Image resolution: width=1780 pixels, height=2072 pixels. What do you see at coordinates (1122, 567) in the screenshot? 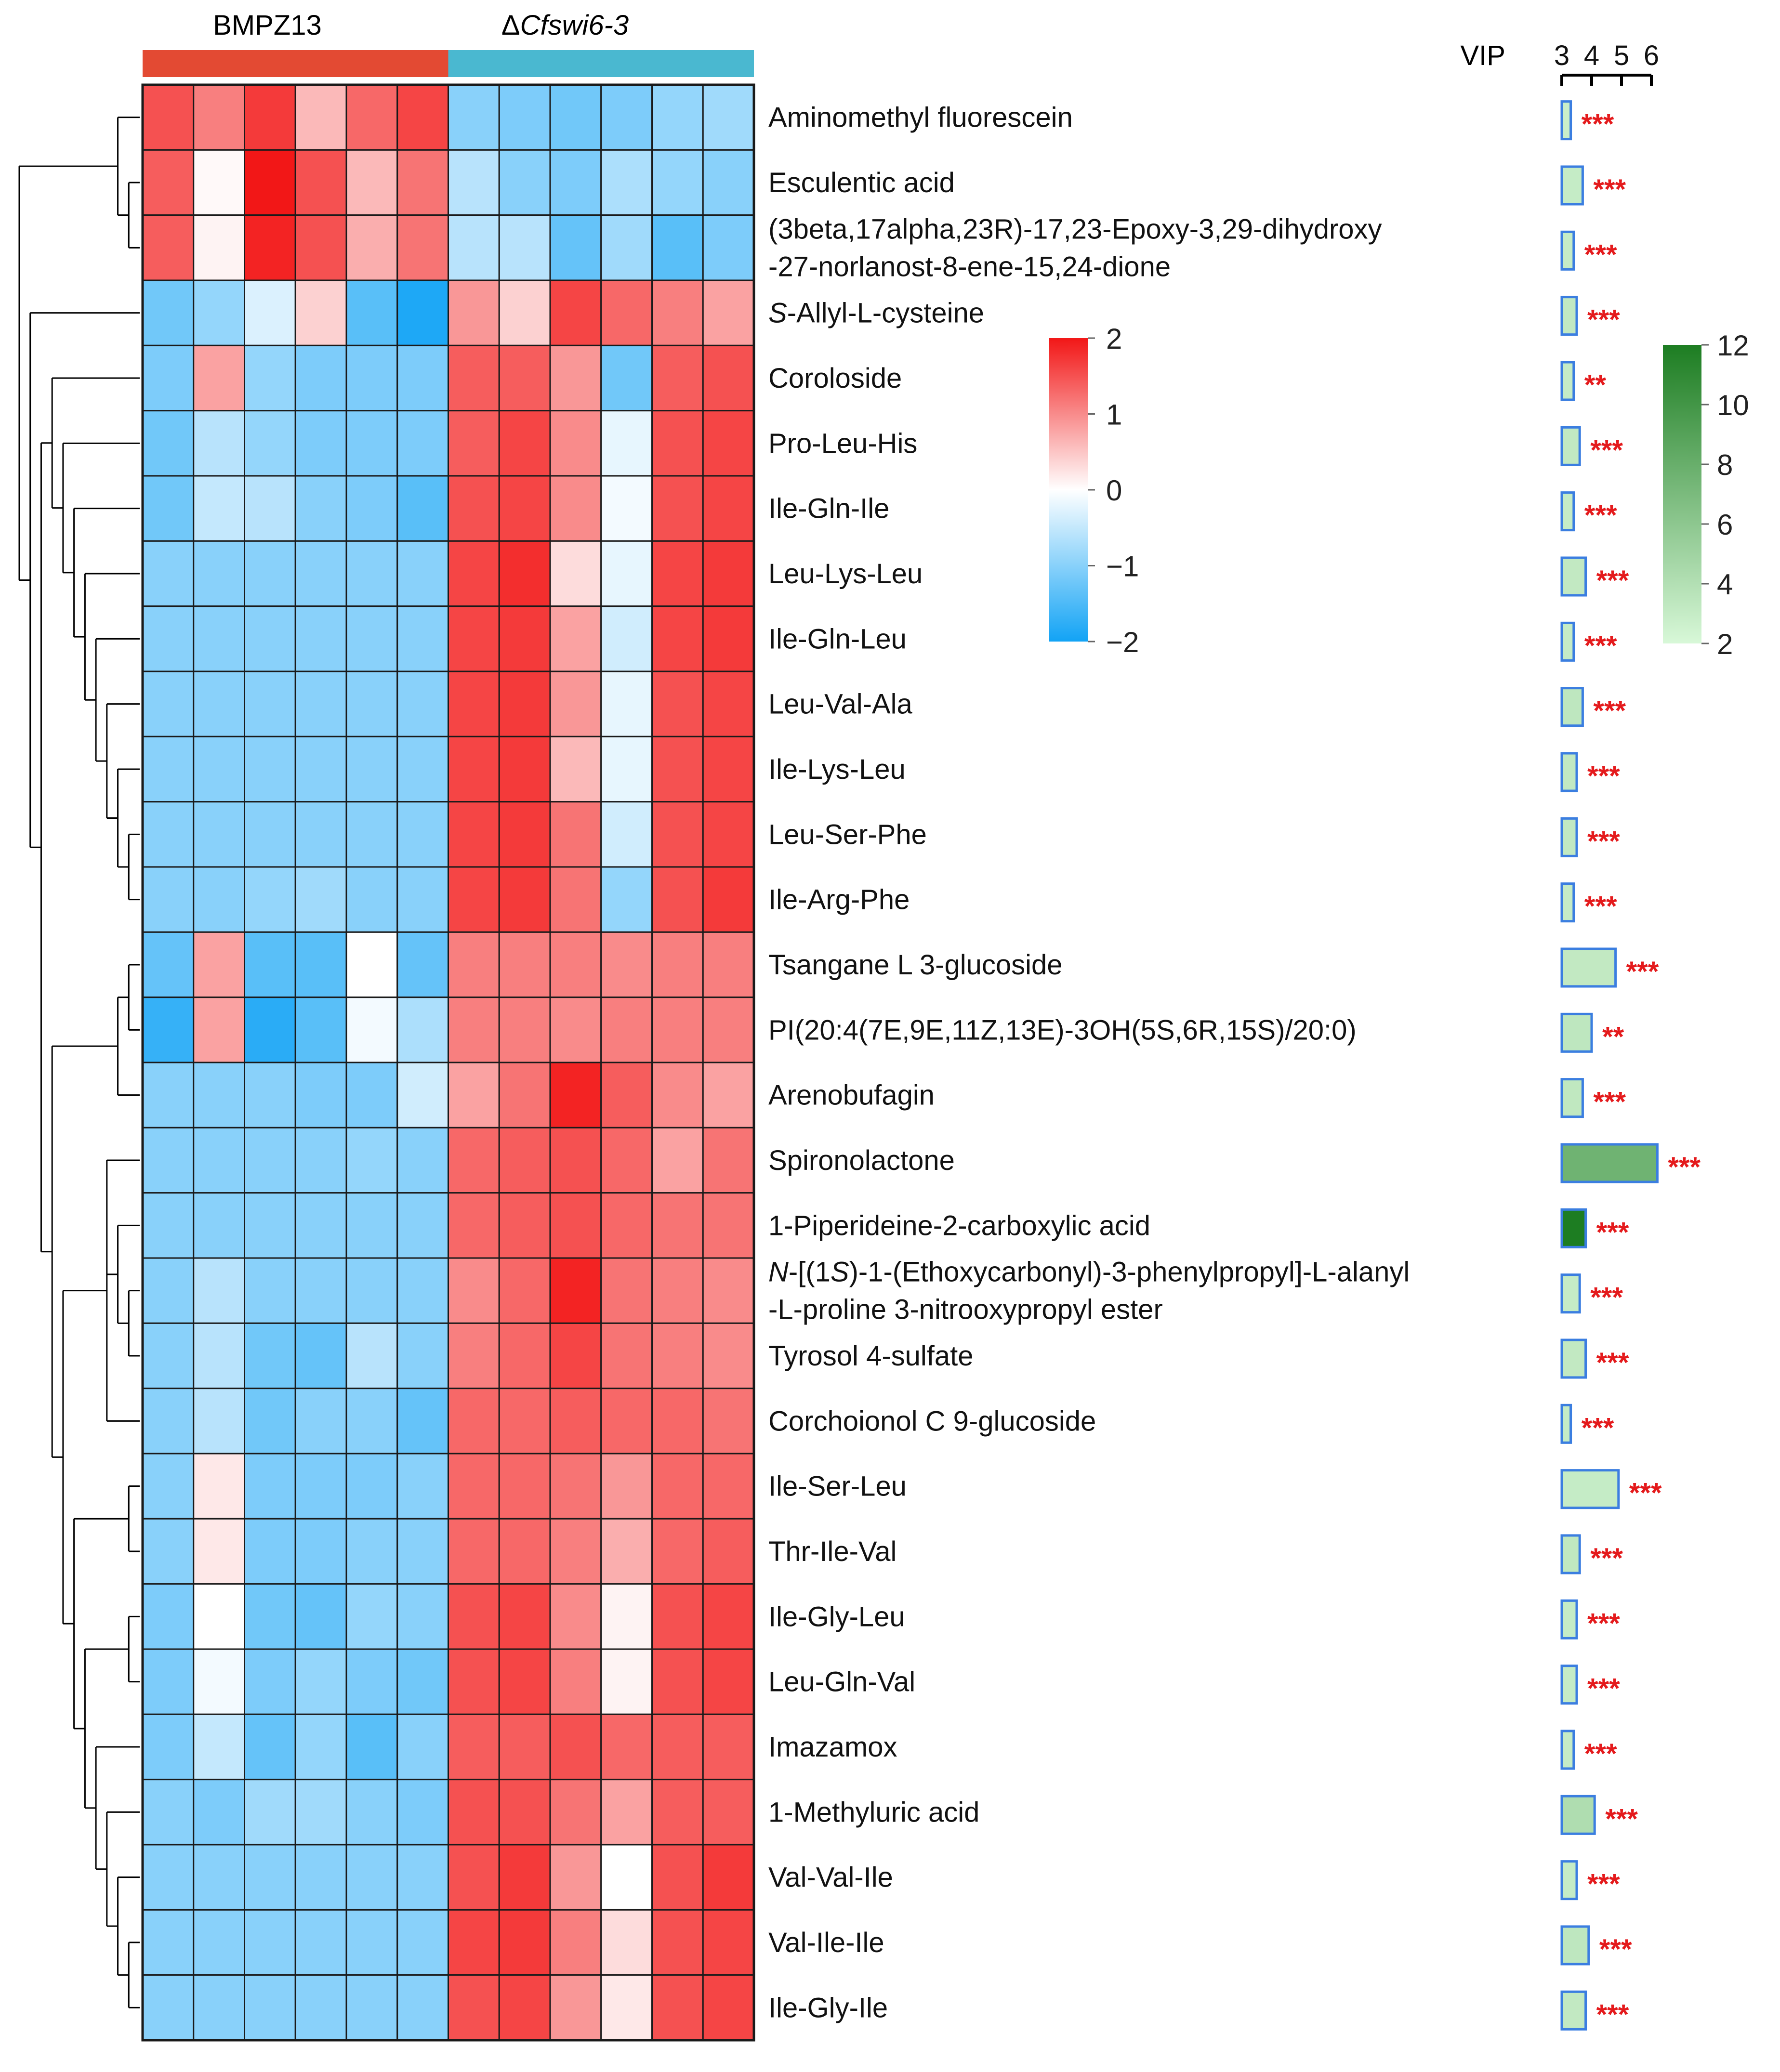
I see `legend-tick-label: −1` at bounding box center [1122, 567].